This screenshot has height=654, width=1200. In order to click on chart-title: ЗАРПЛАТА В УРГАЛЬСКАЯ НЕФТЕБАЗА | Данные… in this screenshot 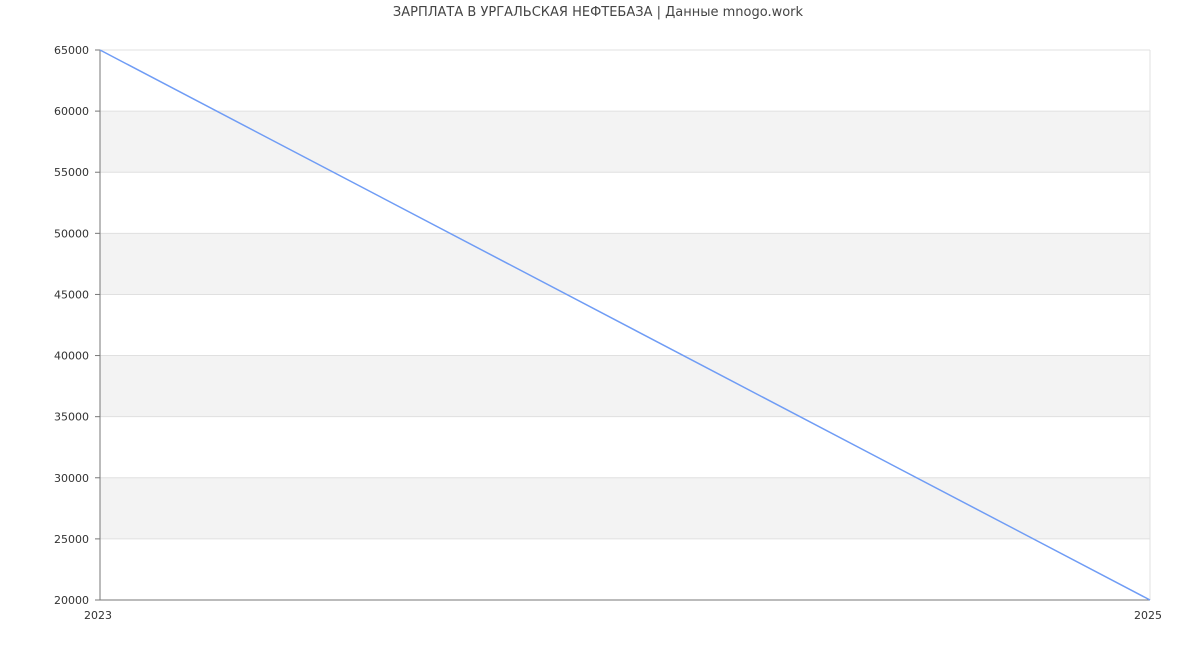, I will do `click(598, 12)`.